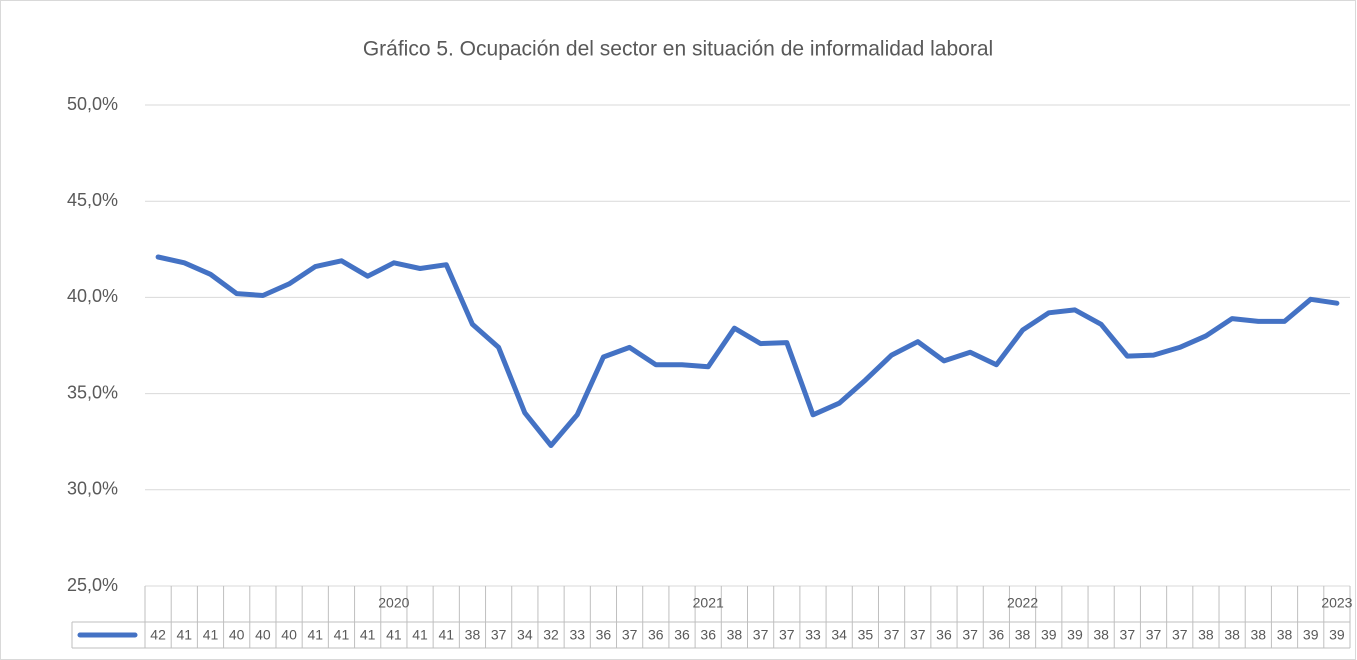 The image size is (1357, 660). Describe the element at coordinates (393, 603) in the screenshot. I see `x-group-label: 2020` at that location.